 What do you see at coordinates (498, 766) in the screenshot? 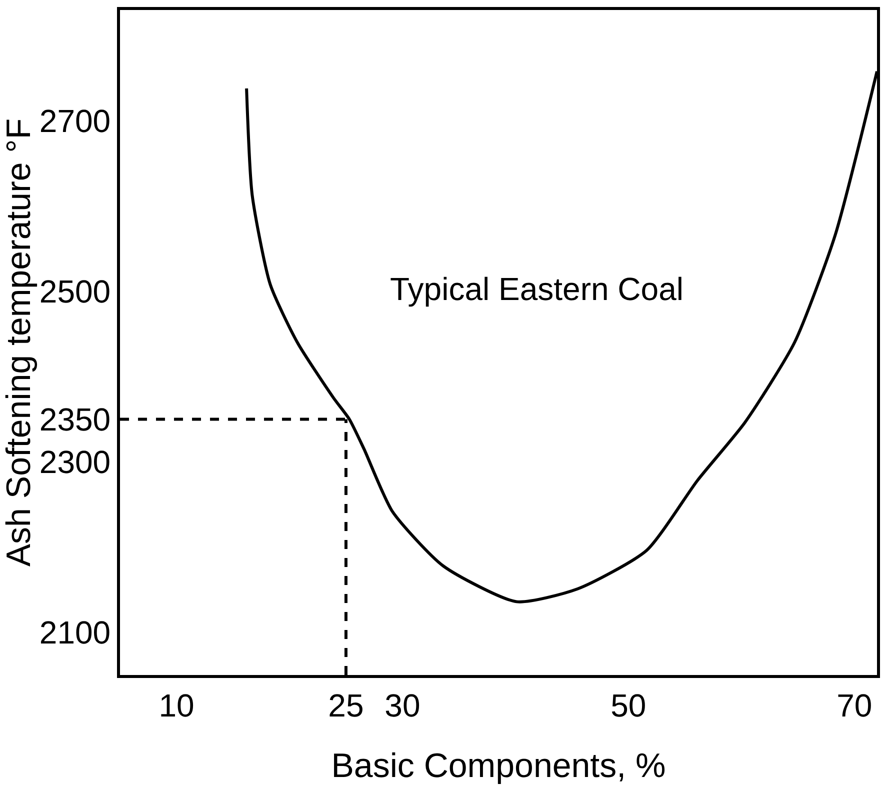
I see `x-axis-title: Basic Components, %` at bounding box center [498, 766].